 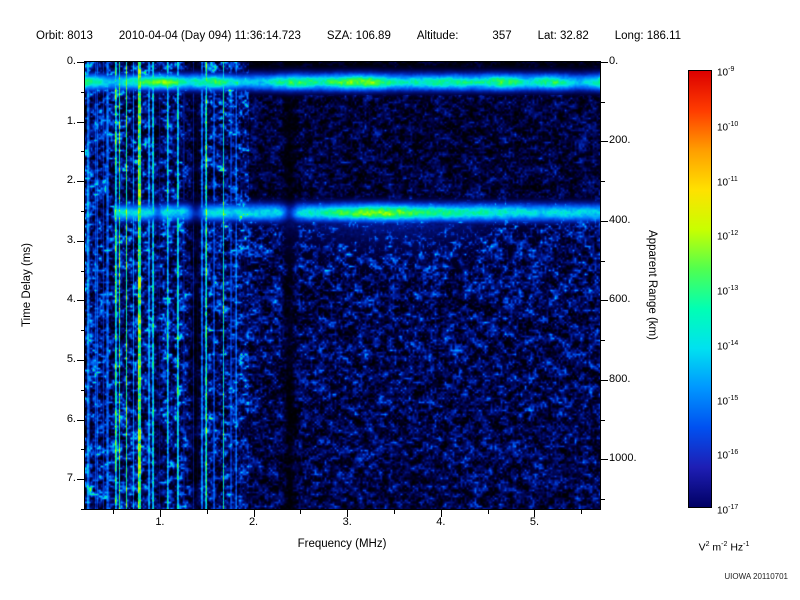 I want to click on sza-value: SZA: 106.89, so click(x=358, y=36).